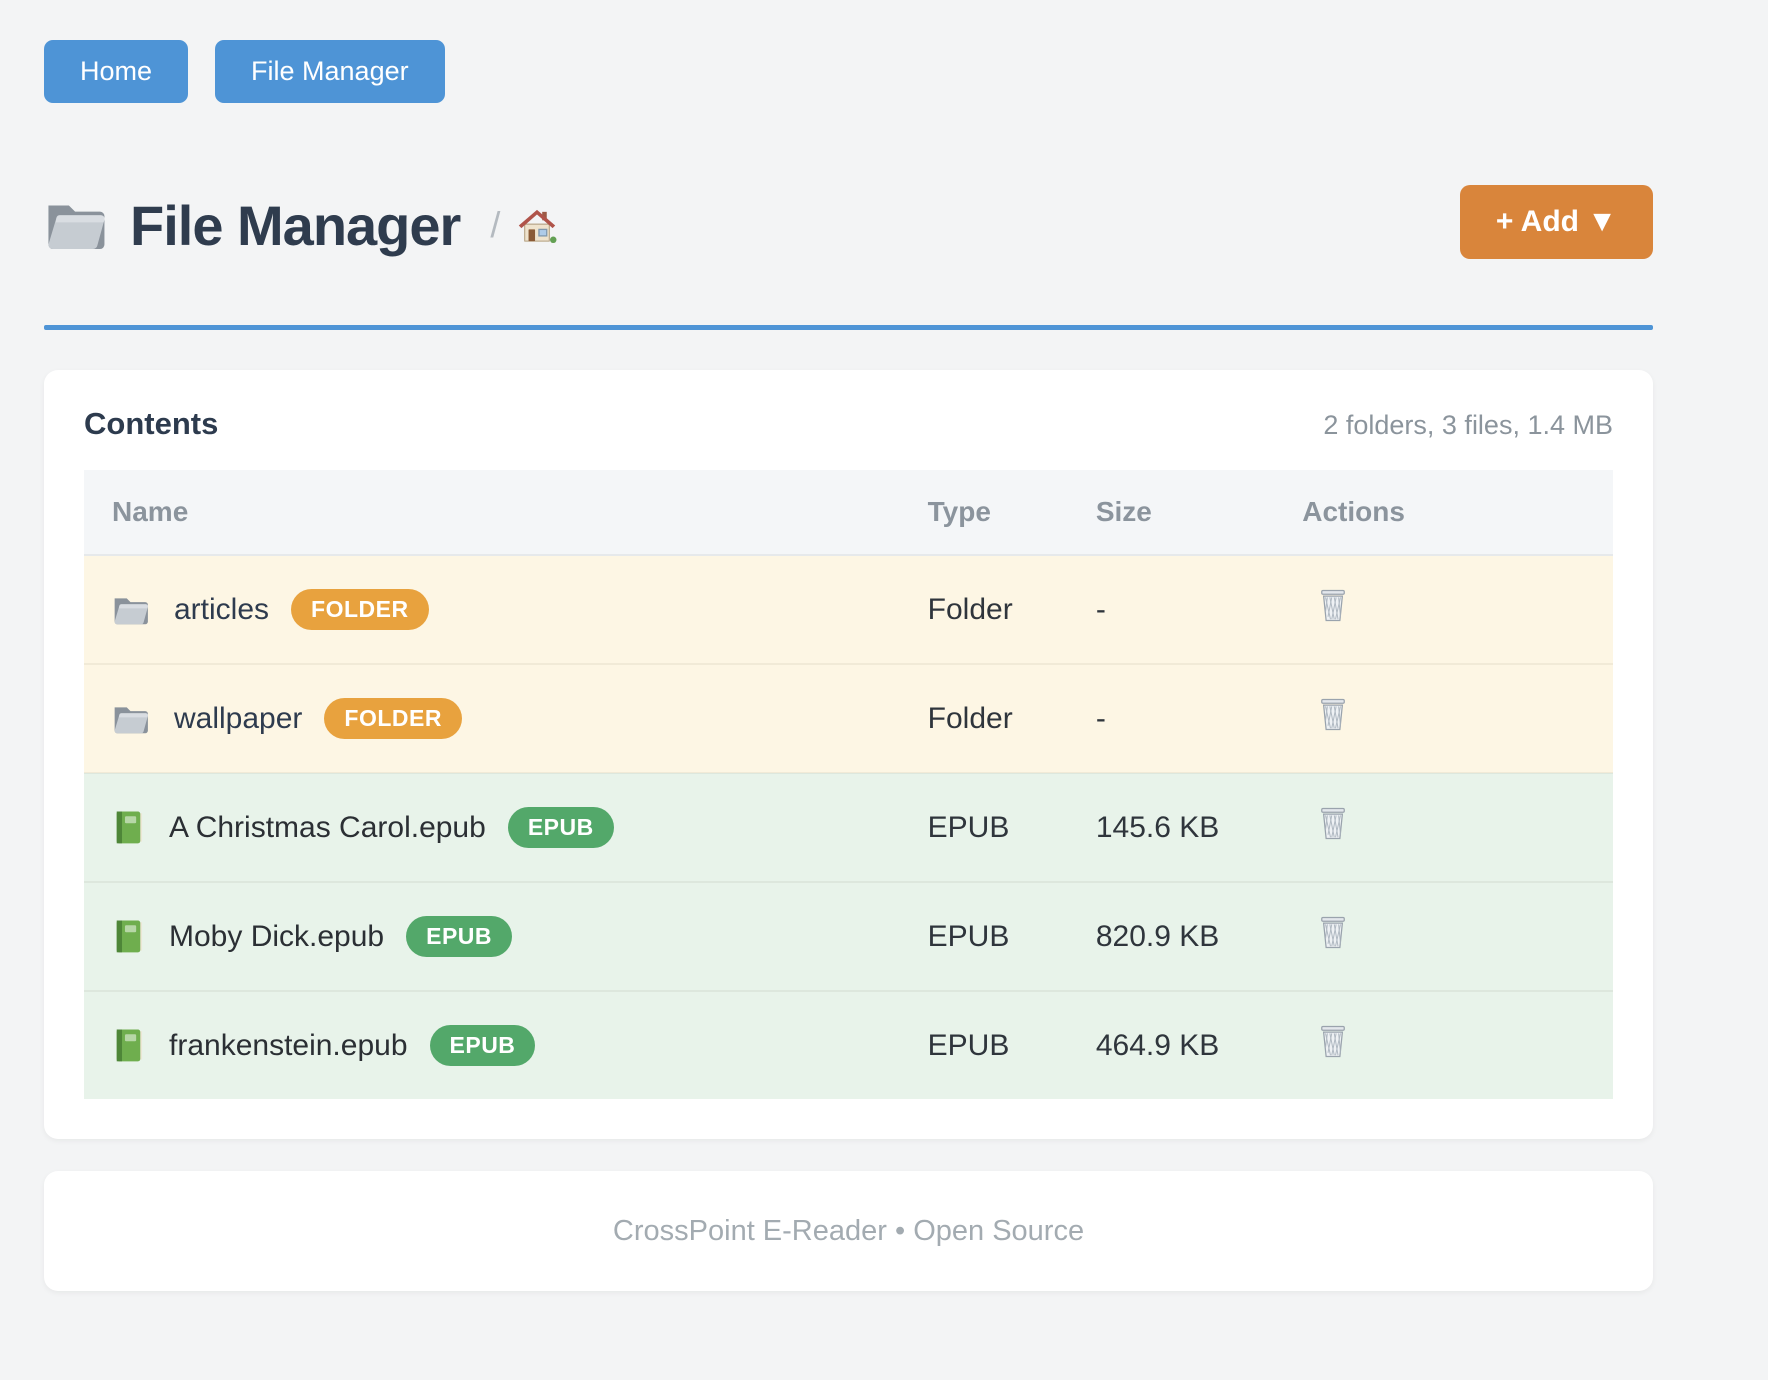 This screenshot has height=1380, width=1768. I want to click on header-divider, so click(848, 328).